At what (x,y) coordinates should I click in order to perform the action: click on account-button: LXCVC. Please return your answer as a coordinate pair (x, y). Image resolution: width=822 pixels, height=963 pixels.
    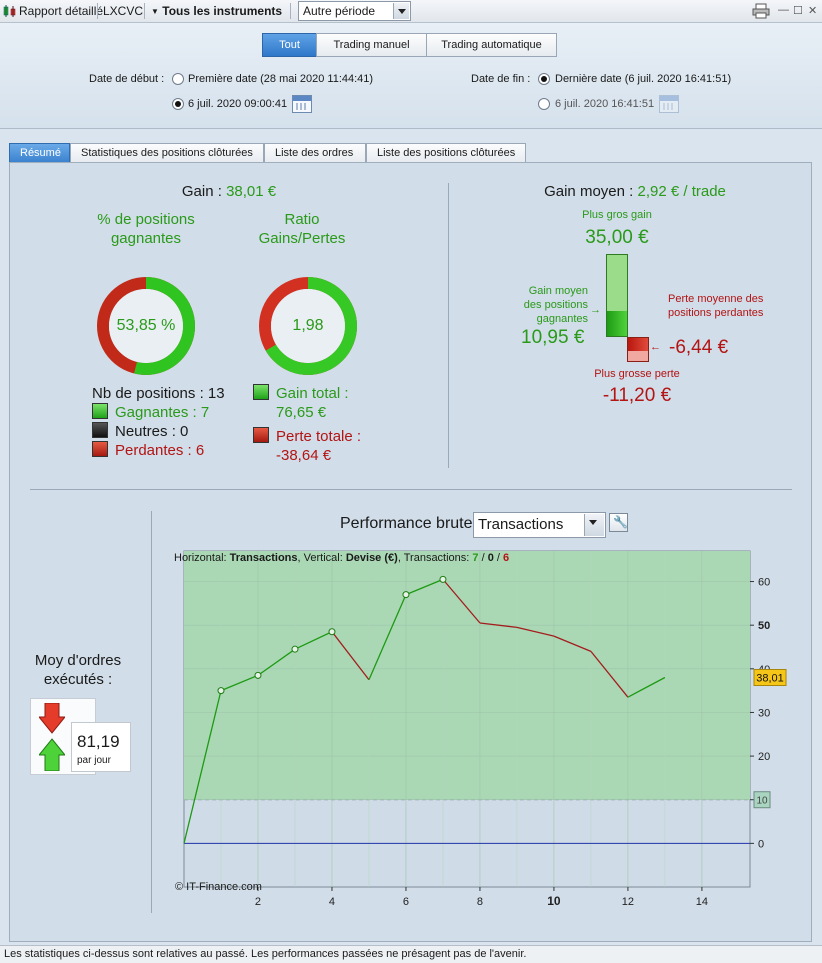
    Looking at the image, I should click on (123, 11).